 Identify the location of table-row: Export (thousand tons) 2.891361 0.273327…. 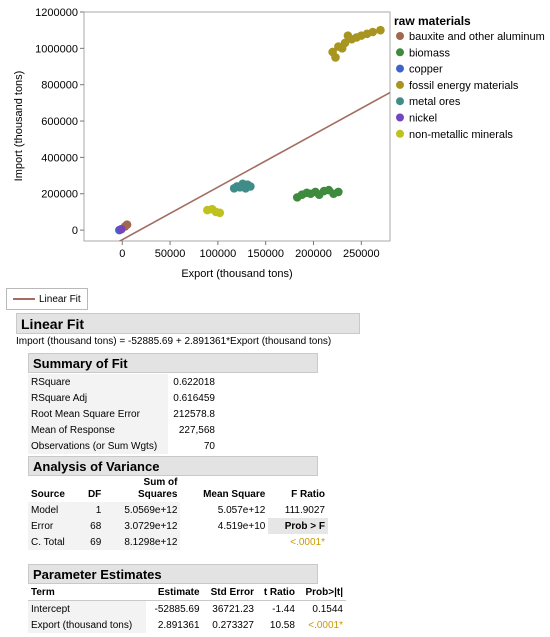
(187, 625).